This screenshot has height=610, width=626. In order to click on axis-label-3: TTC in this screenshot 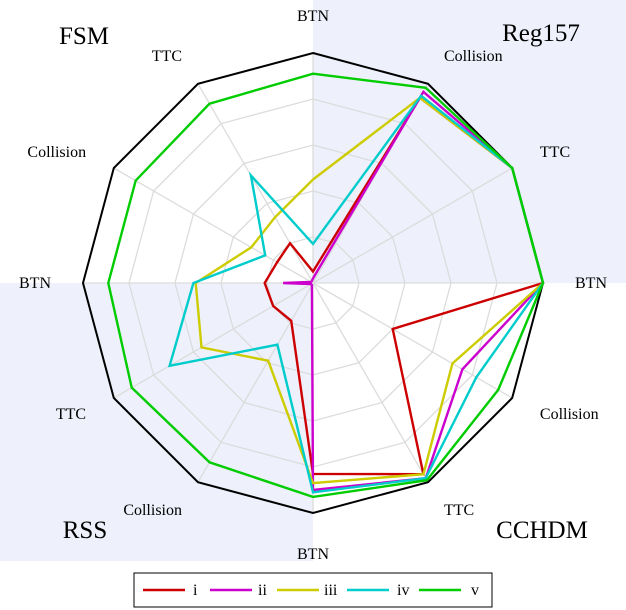, I will do `click(555, 152)`.